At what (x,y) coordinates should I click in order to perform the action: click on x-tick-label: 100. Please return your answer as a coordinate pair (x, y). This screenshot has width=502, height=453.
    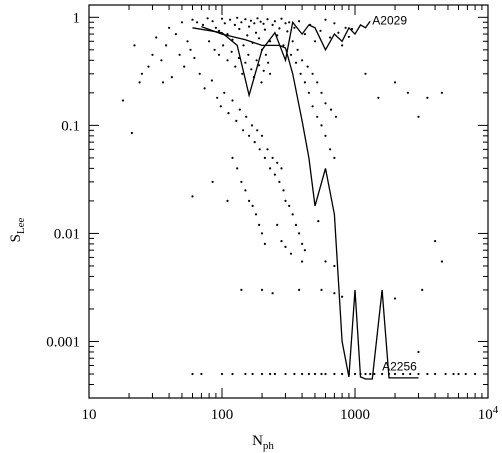
    Looking at the image, I should click on (222, 415).